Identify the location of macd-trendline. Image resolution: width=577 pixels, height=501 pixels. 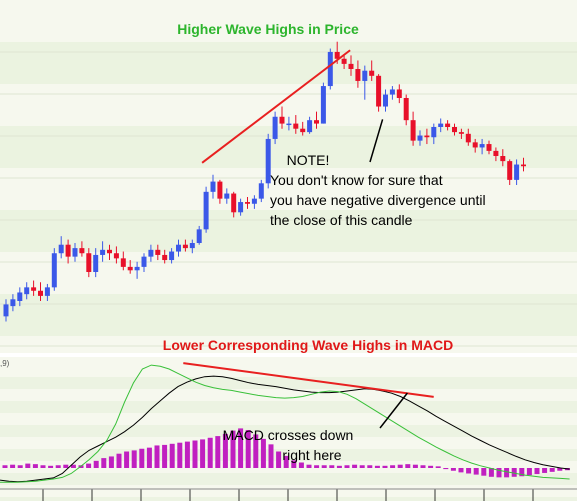
(308, 380).